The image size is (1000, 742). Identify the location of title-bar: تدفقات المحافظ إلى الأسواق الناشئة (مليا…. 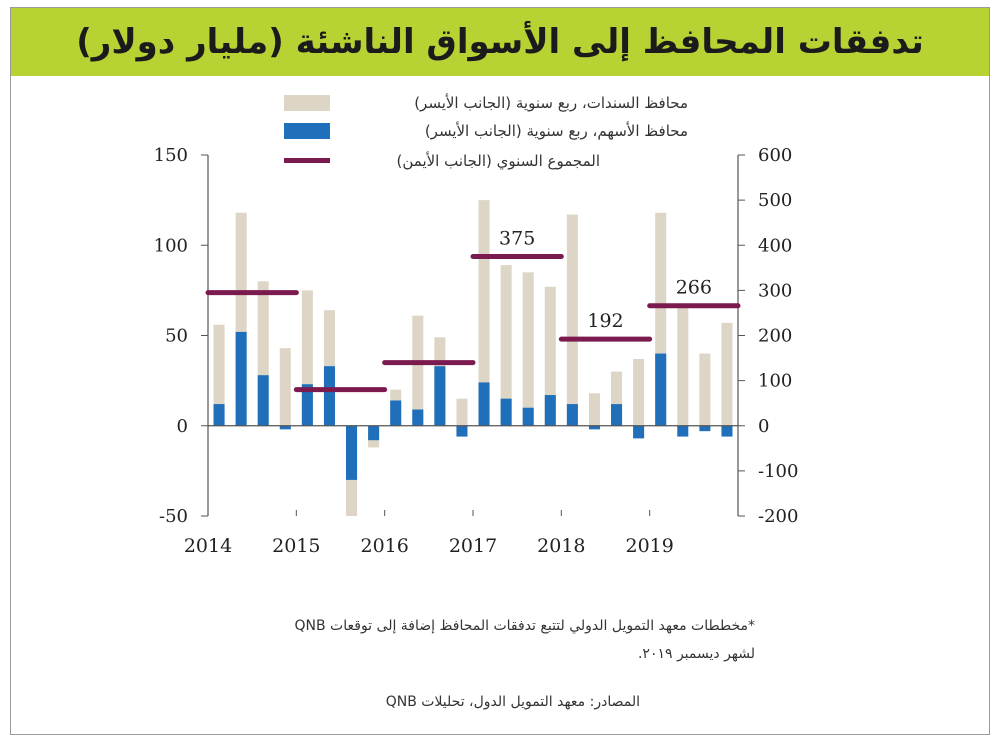
(500, 42).